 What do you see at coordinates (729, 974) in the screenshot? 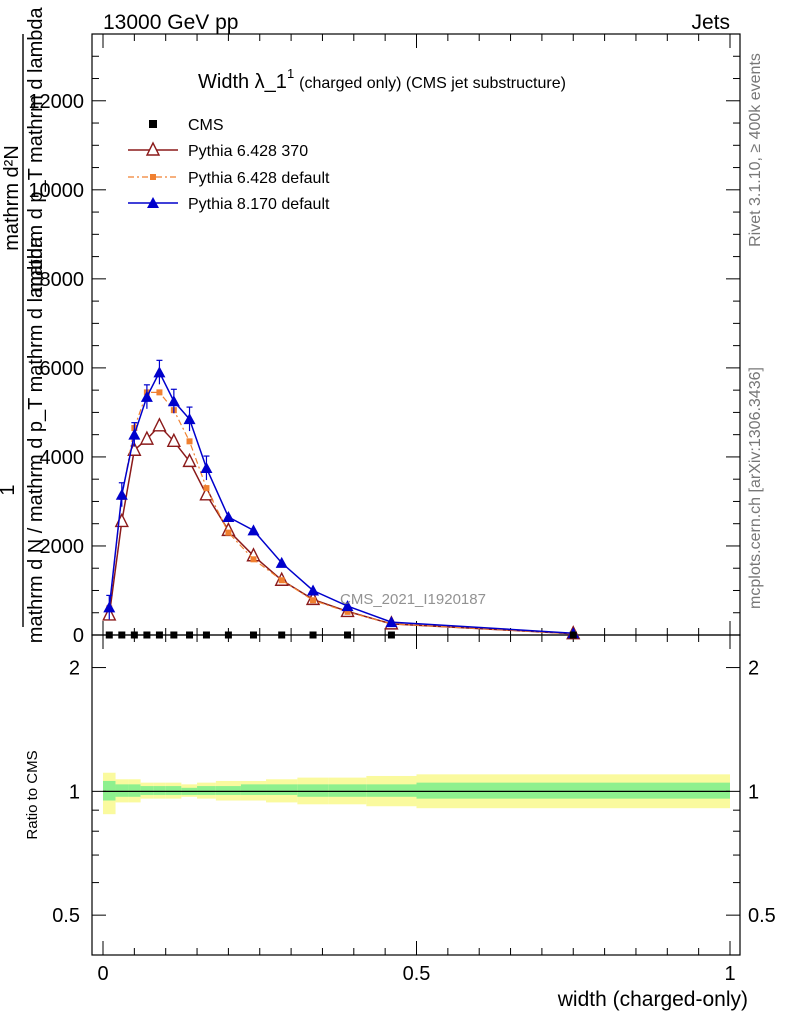
I see `x-tick-label: 1` at bounding box center [729, 974].